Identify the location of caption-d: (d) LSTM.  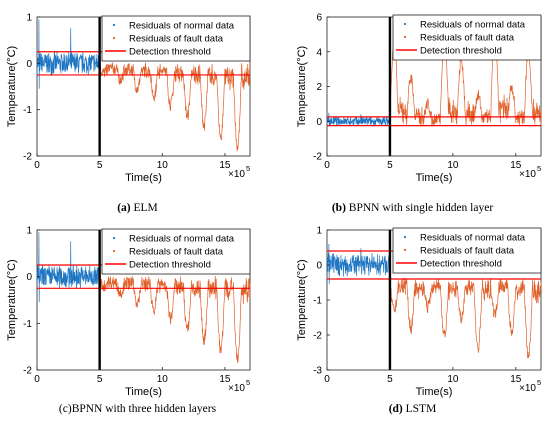
(412, 409).